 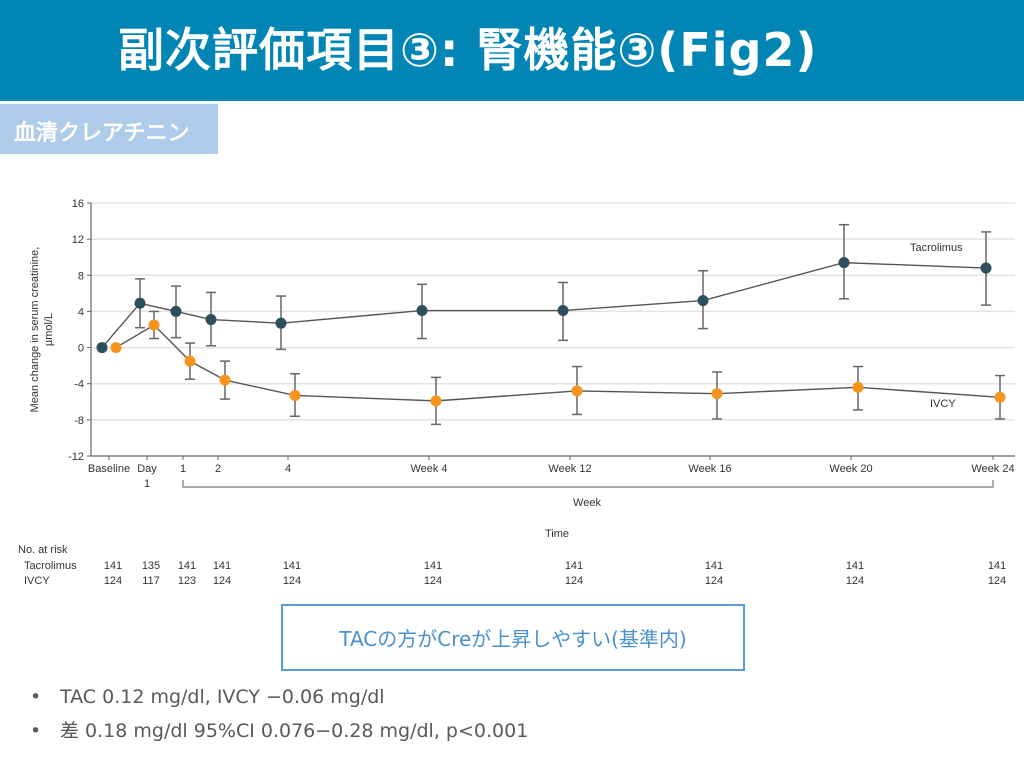 I want to click on x-tick-label: 2, so click(x=218, y=469).